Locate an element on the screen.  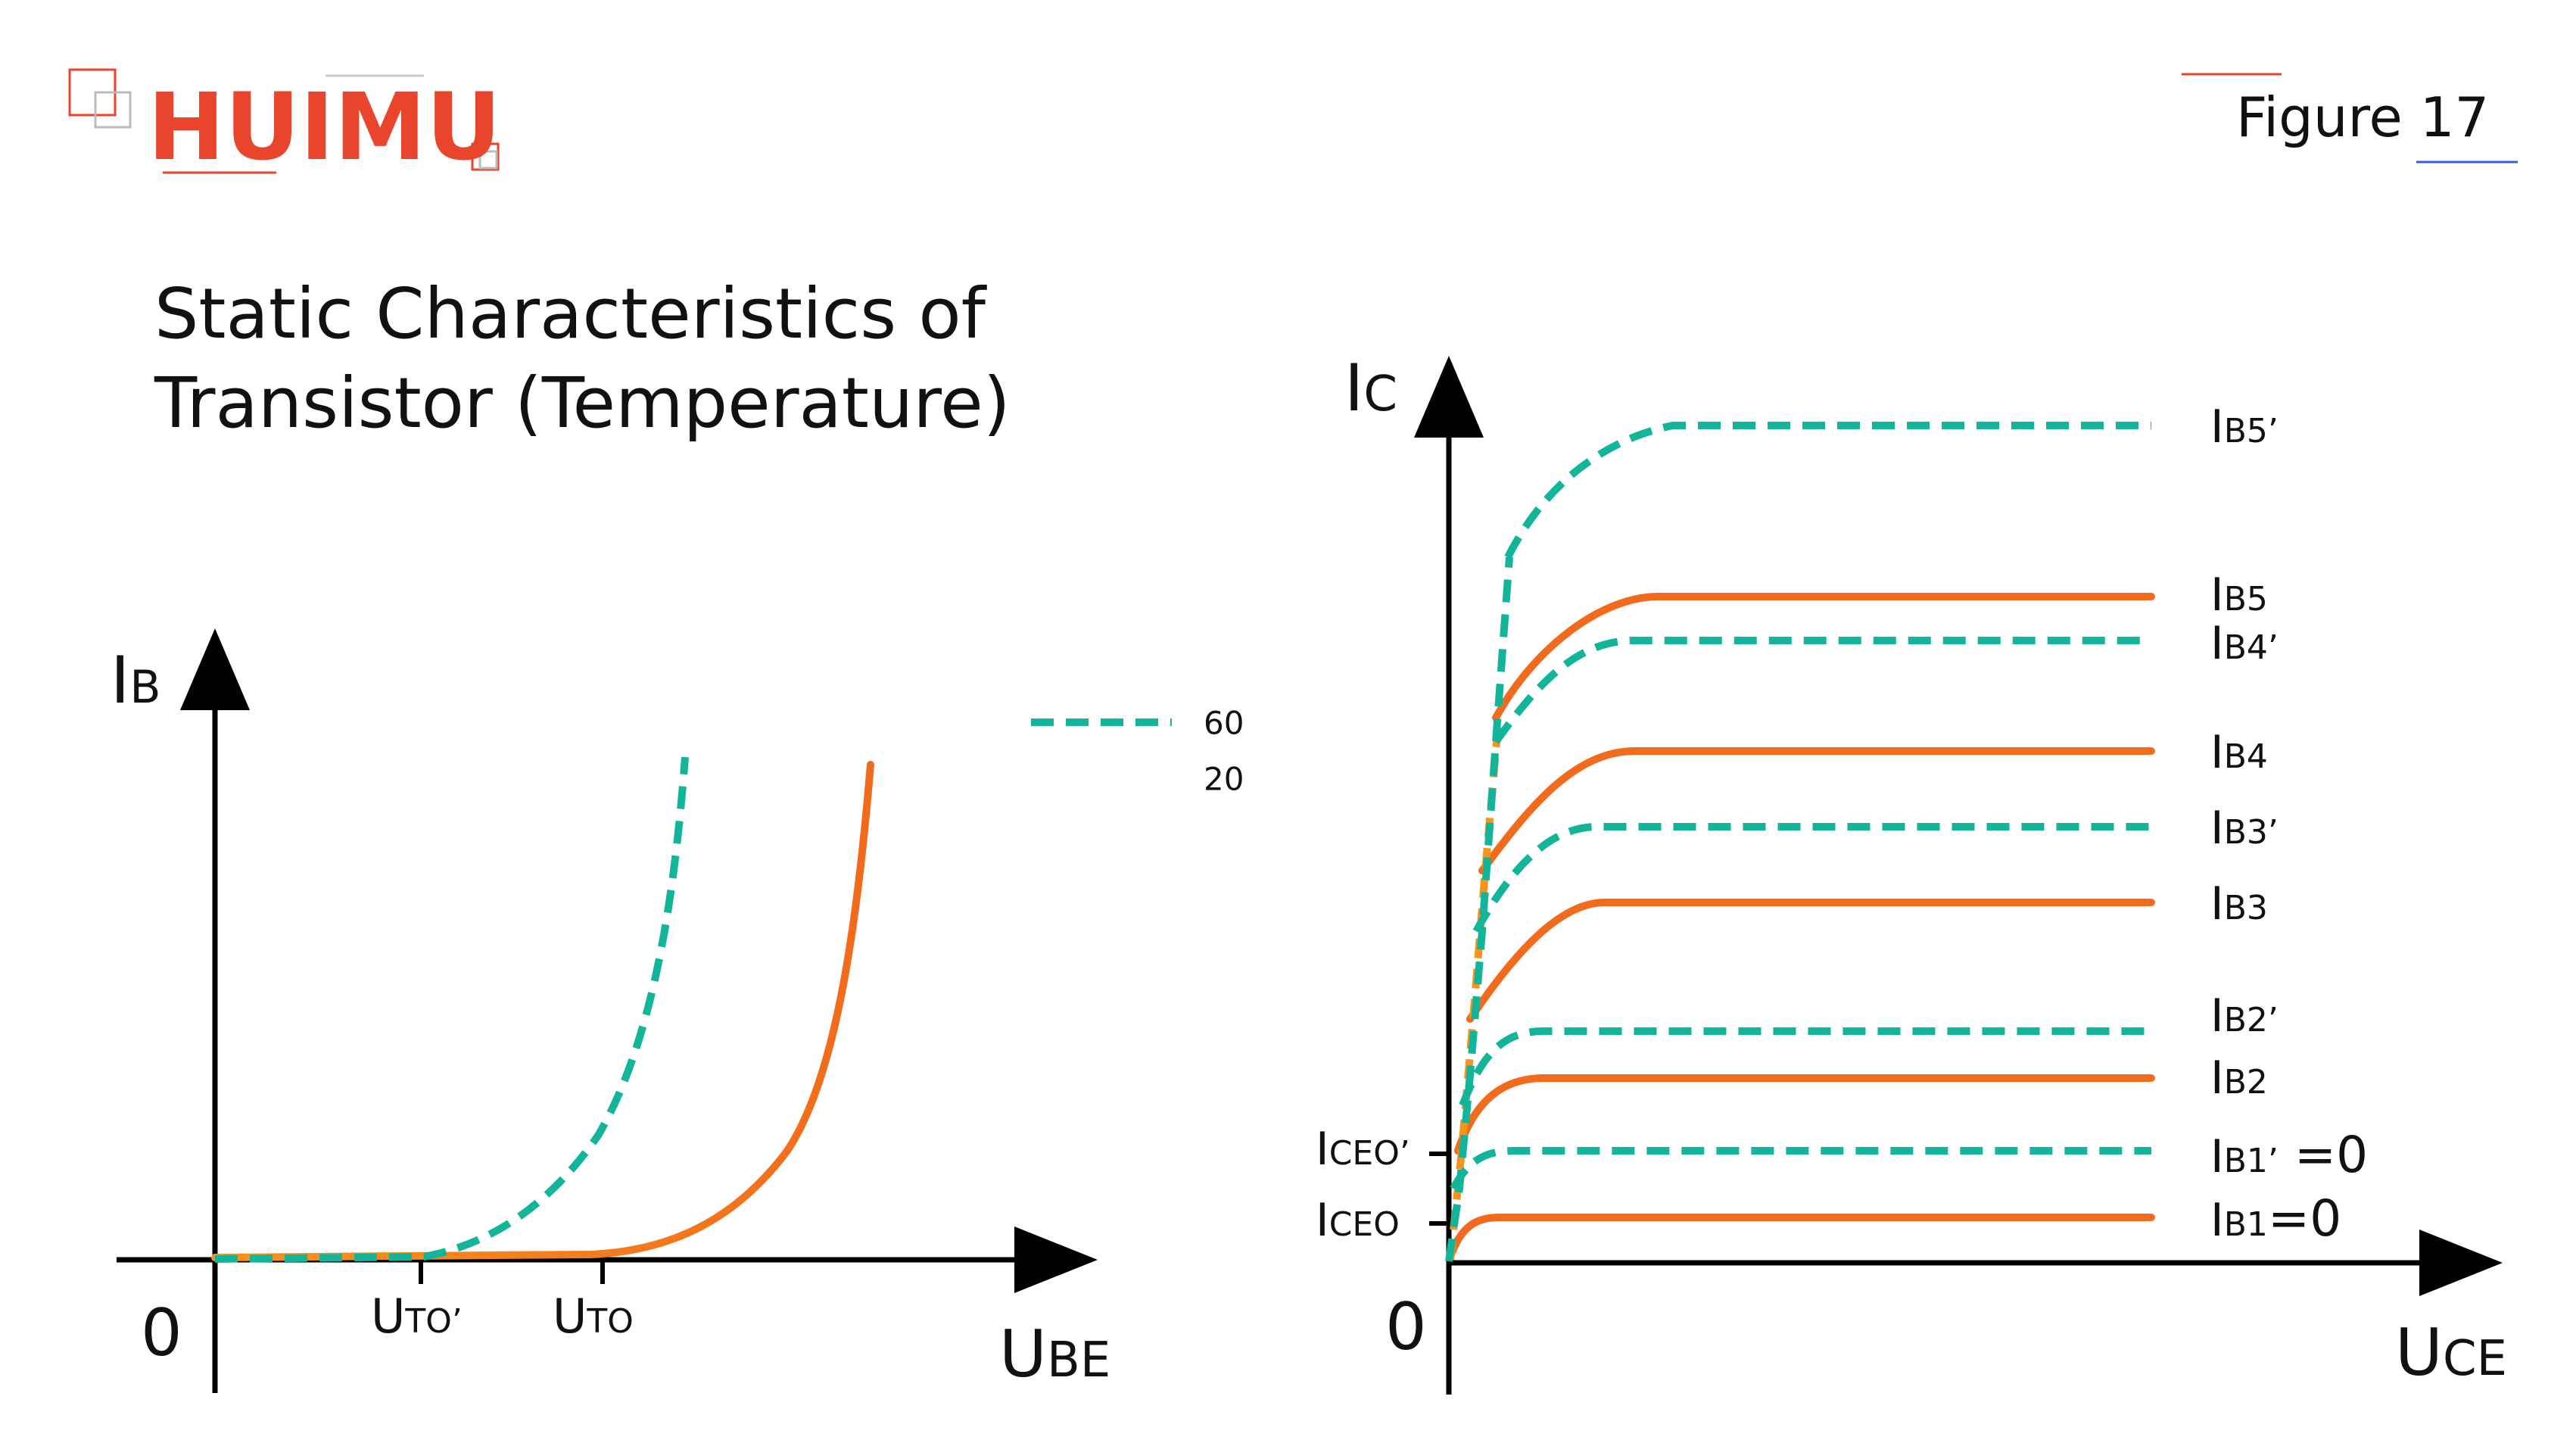
y-tick-label-iceo-prime: ICEO’ is located at coordinates (1363, 1149).